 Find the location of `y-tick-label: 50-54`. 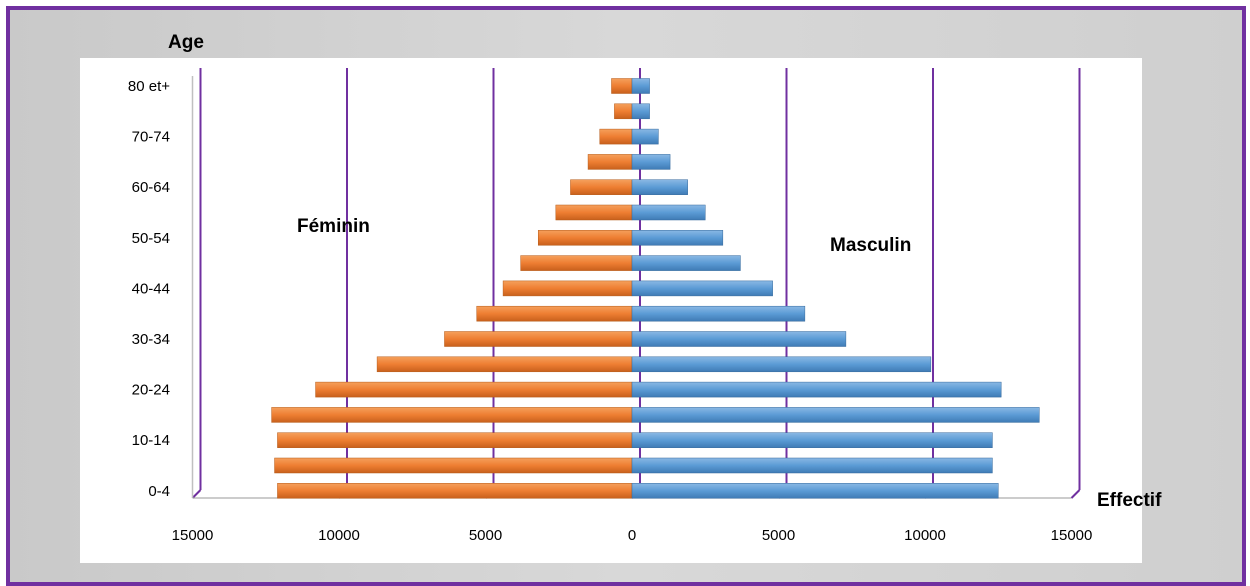

y-tick-label: 50-54 is located at coordinates (151, 238).